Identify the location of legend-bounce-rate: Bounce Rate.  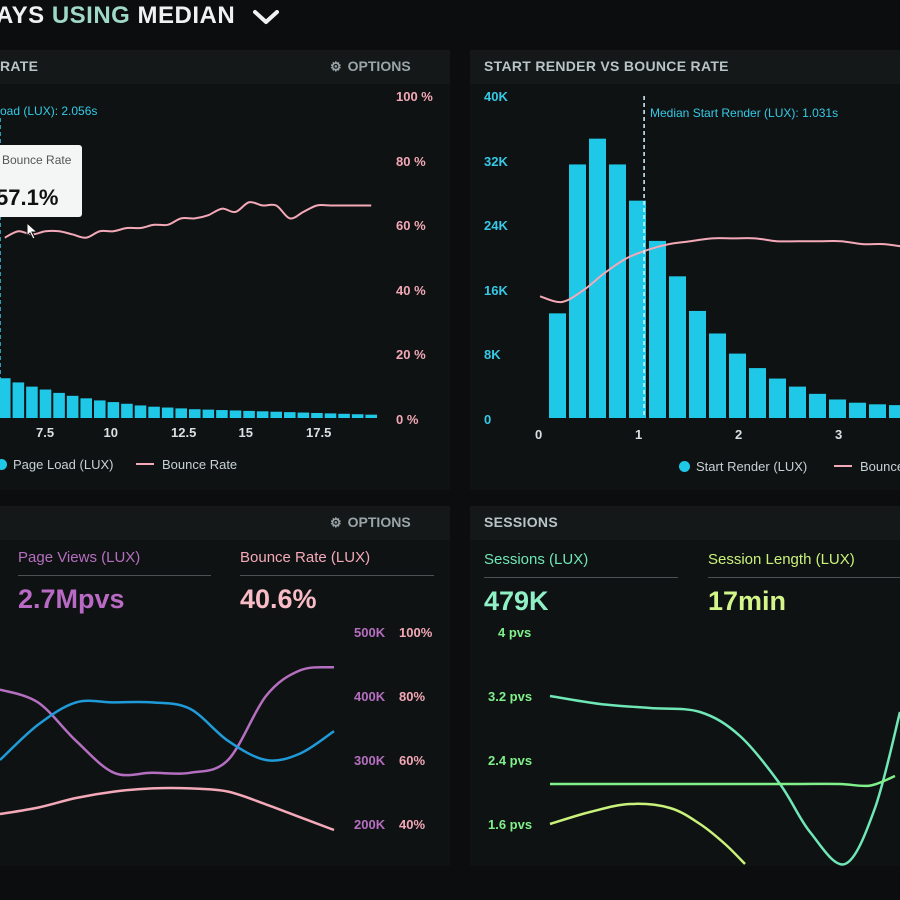
(186, 464).